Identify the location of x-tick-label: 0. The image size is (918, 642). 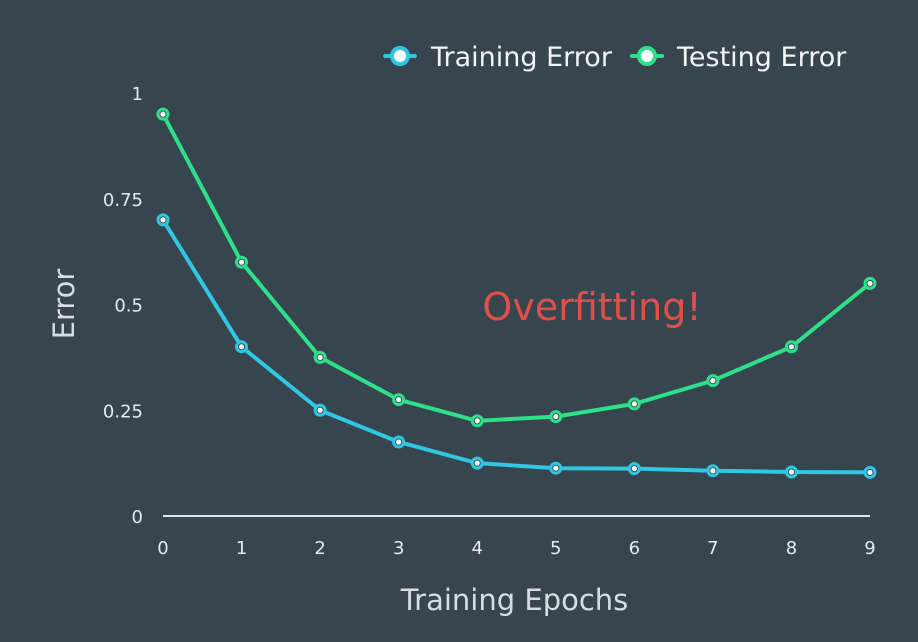
(162, 548).